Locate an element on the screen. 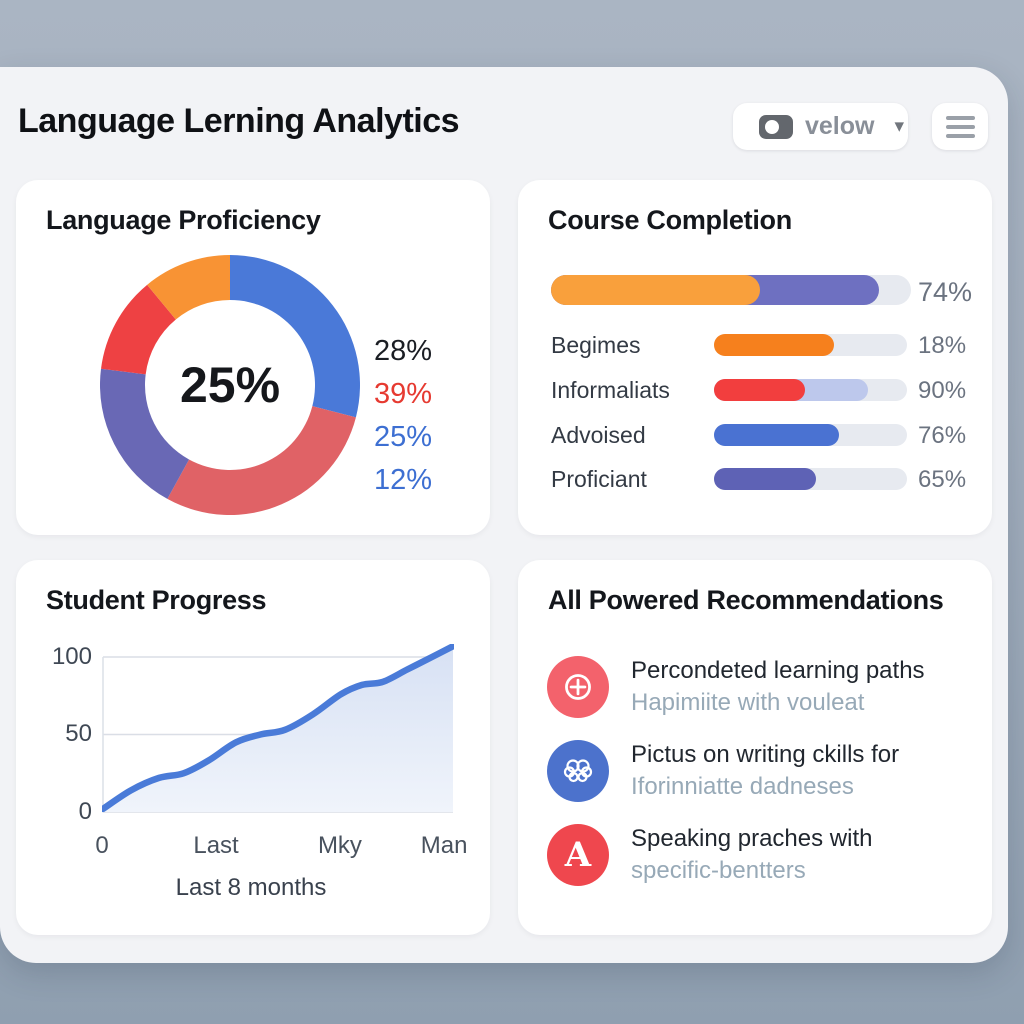 Image resolution: width=1024 pixels, height=1024 pixels. x-axis-ticks: 0 Last Mky Man is located at coordinates (281, 847).